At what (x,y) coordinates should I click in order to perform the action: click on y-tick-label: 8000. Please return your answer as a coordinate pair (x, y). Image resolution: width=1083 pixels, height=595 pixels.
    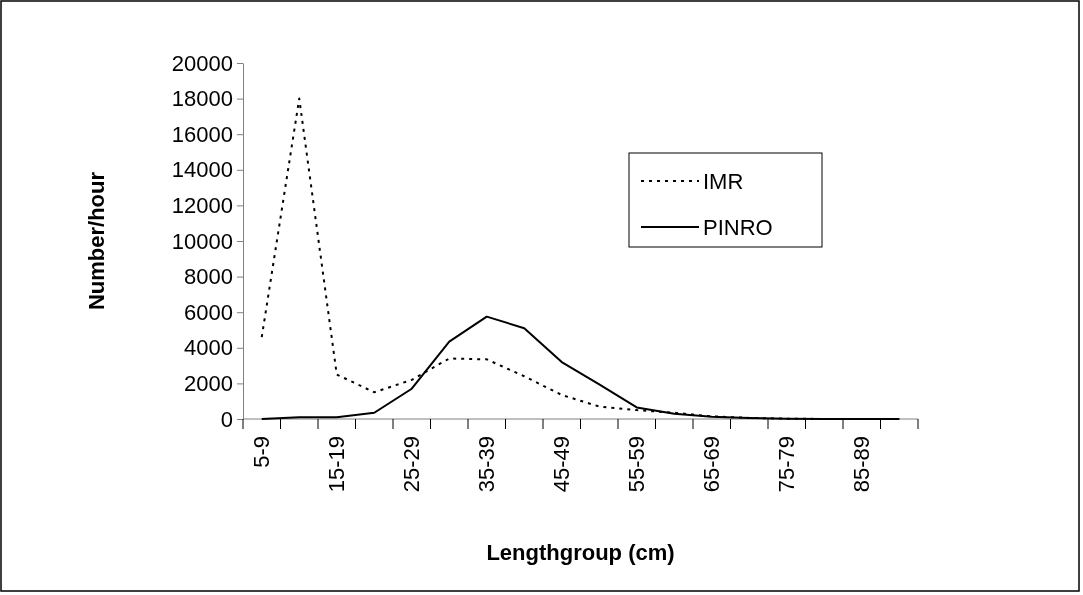
    Looking at the image, I should click on (208, 277).